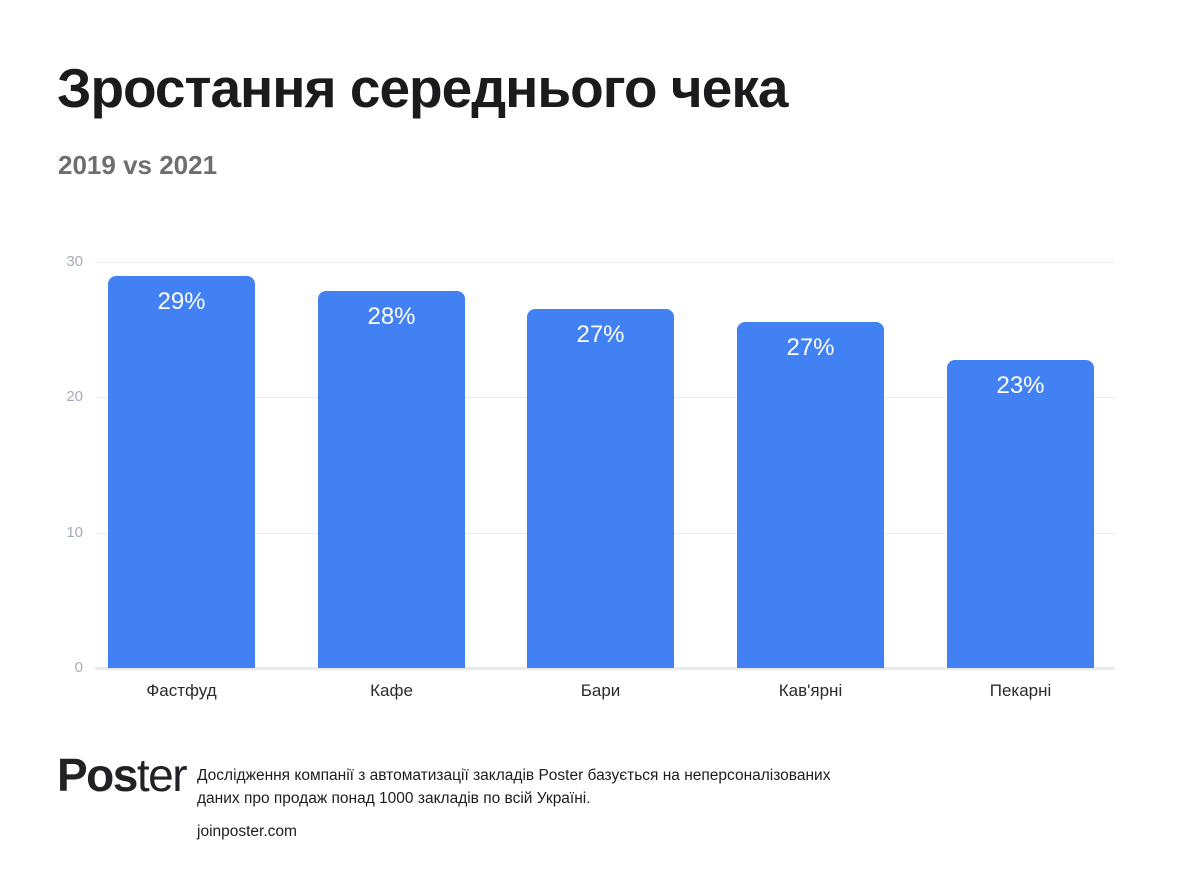 This screenshot has height=881, width=1200. What do you see at coordinates (605, 668) in the screenshot?
I see `x-axis-line` at bounding box center [605, 668].